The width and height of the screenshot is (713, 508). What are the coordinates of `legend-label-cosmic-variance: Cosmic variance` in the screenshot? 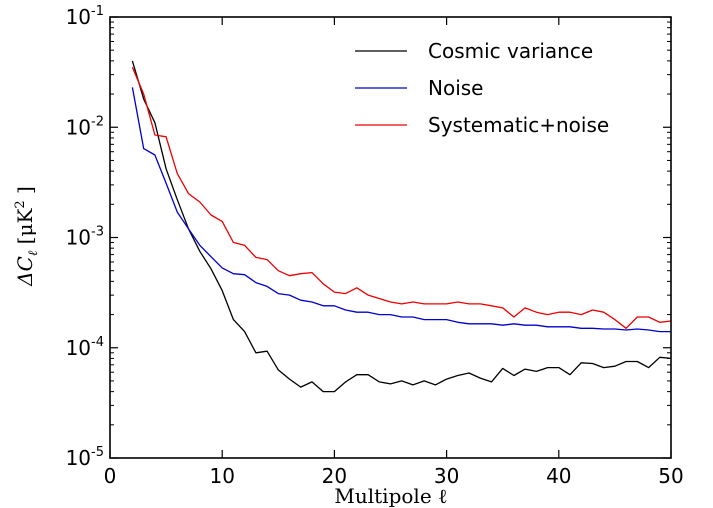 It's located at (510, 51).